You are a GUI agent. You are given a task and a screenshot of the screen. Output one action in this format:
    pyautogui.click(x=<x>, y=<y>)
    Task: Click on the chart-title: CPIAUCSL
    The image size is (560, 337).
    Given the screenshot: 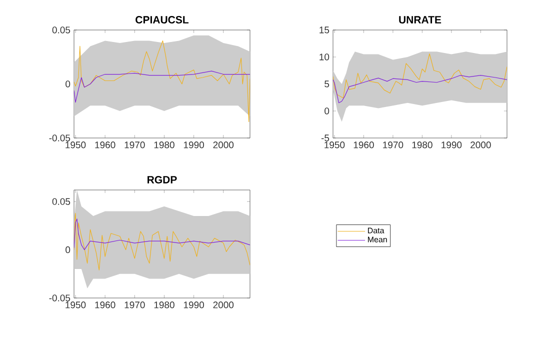 What is the action you would take?
    pyautogui.click(x=162, y=20)
    